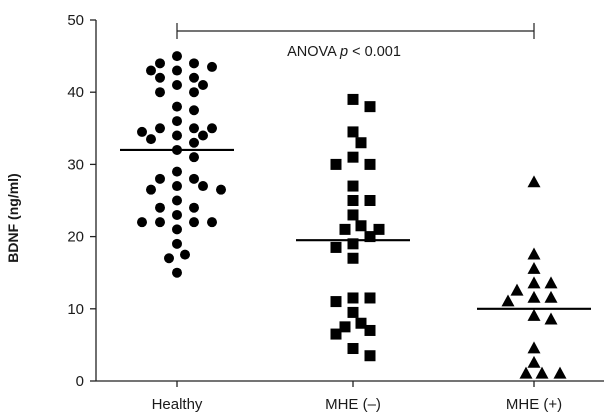  What do you see at coordinates (75, 92) in the screenshot?
I see `y-tick-label: 40` at bounding box center [75, 92].